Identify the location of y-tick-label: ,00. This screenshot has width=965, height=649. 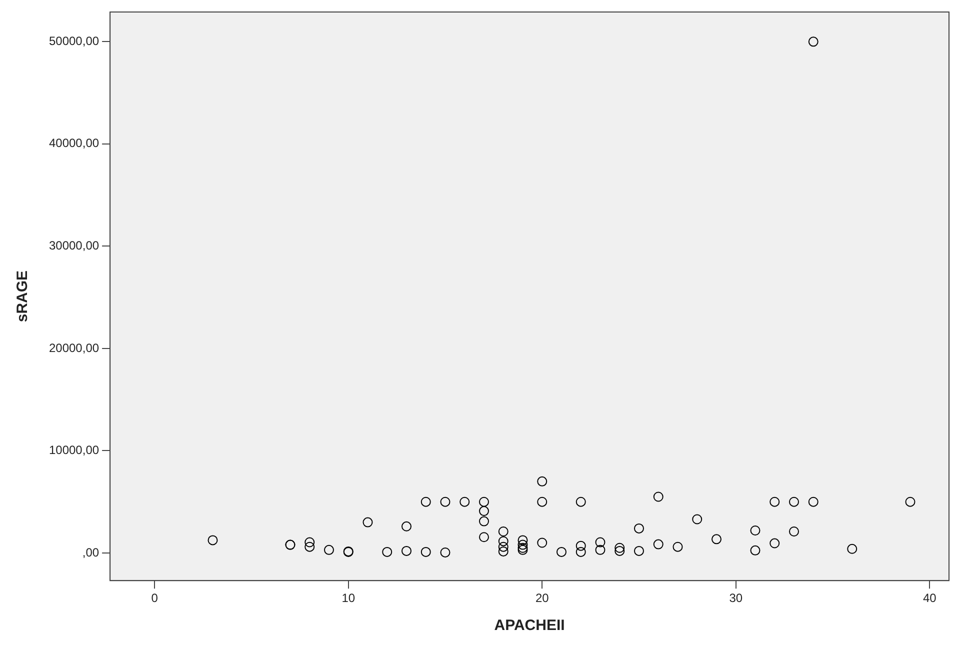
(91, 552).